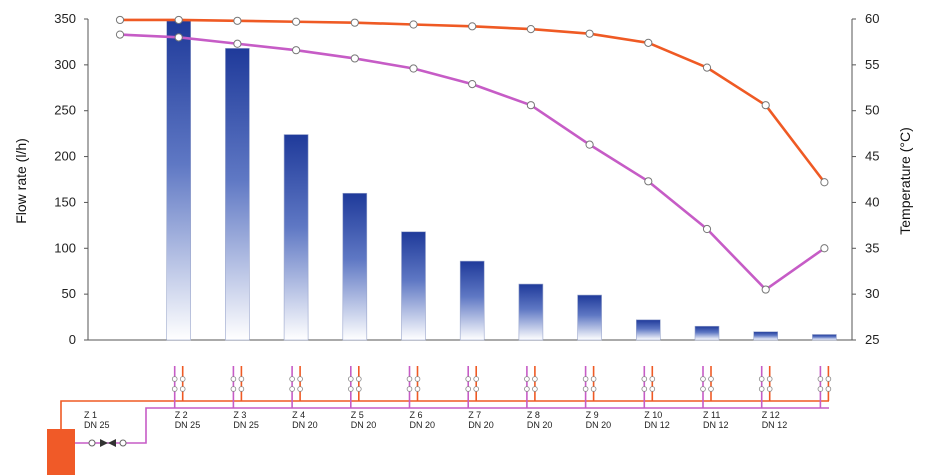 Image resolution: width=925 pixels, height=475 pixels. I want to click on y-tick-label: 150, so click(65, 201).